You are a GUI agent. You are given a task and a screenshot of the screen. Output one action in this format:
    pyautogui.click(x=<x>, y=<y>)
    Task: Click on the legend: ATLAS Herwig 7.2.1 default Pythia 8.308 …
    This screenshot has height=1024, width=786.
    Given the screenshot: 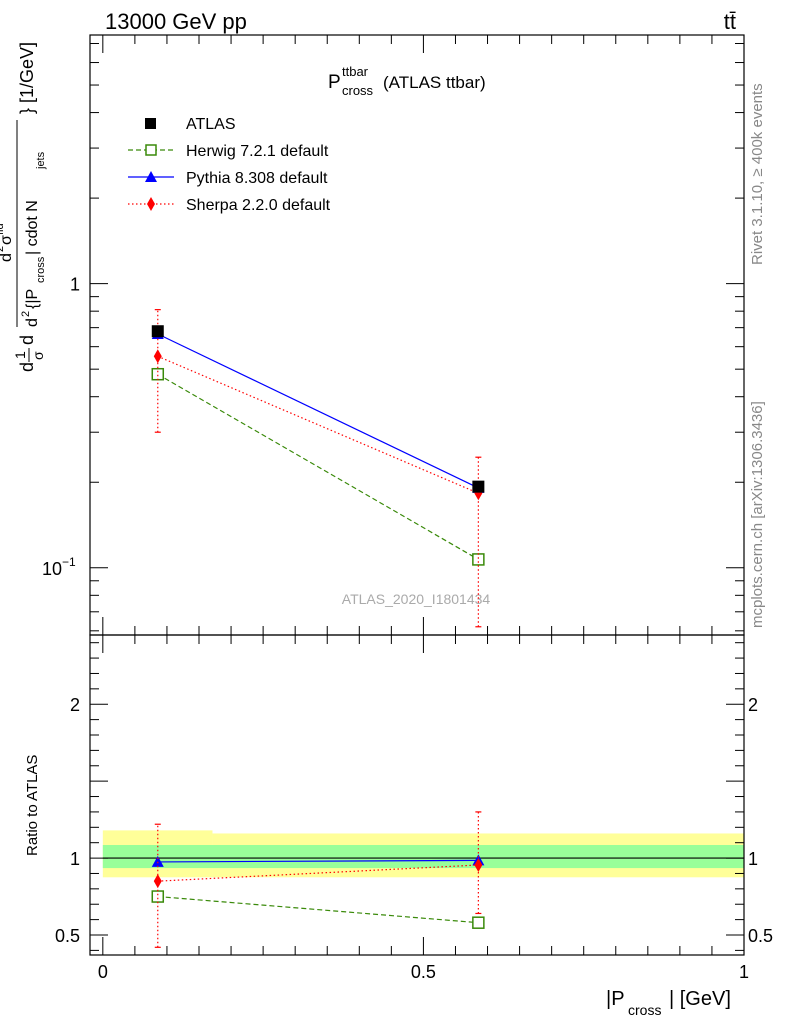 What is the action you would take?
    pyautogui.click(x=229, y=165)
    